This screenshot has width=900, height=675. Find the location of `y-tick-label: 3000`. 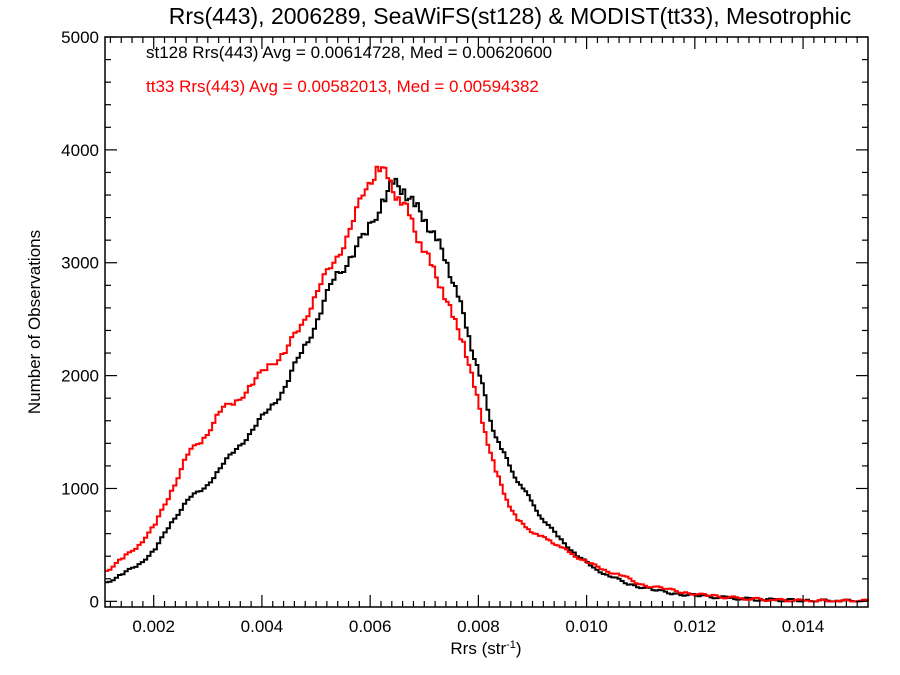

y-tick-label: 3000 is located at coordinates (80, 263).